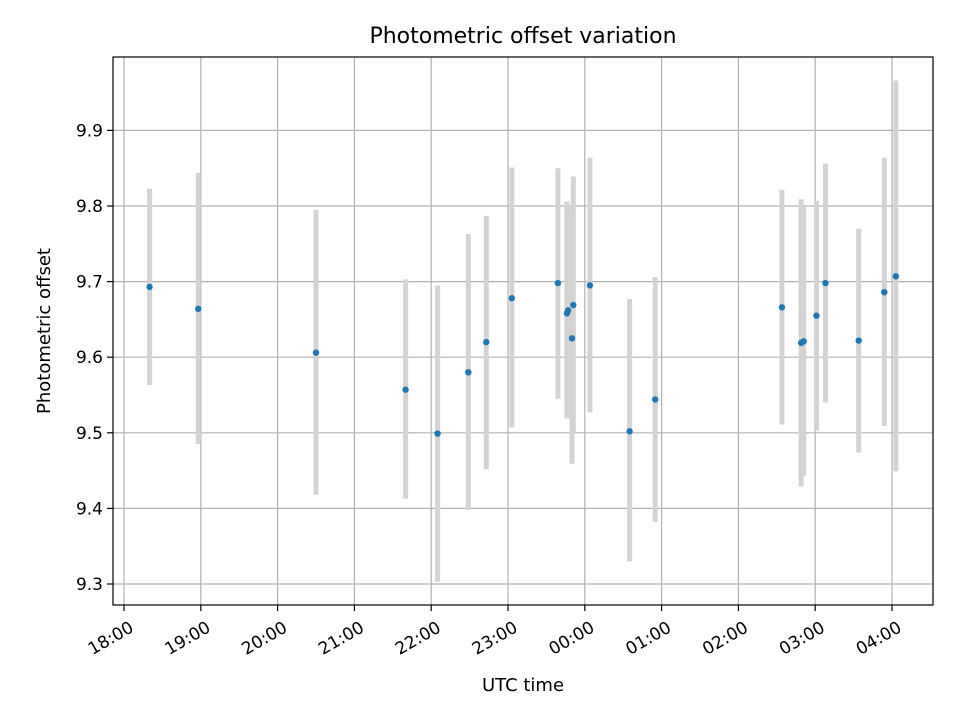 This screenshot has height=720, width=960. What do you see at coordinates (523, 685) in the screenshot?
I see `x-axis-label: UTC time` at bounding box center [523, 685].